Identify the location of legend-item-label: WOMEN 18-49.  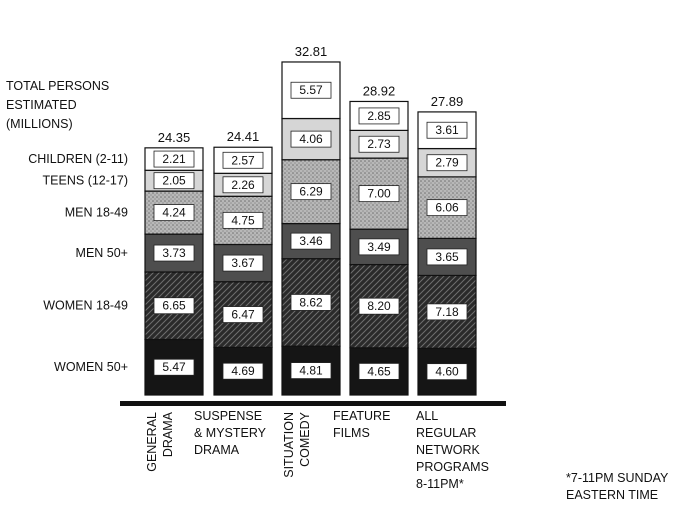
(85, 306).